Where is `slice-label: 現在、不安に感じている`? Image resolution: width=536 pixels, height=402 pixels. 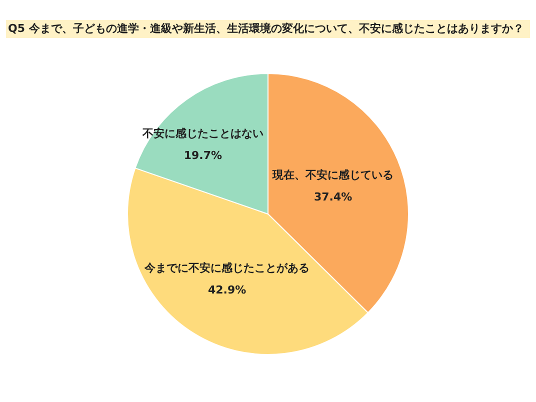
slice-label: 現在、不安に感じている is located at coordinates (333, 175).